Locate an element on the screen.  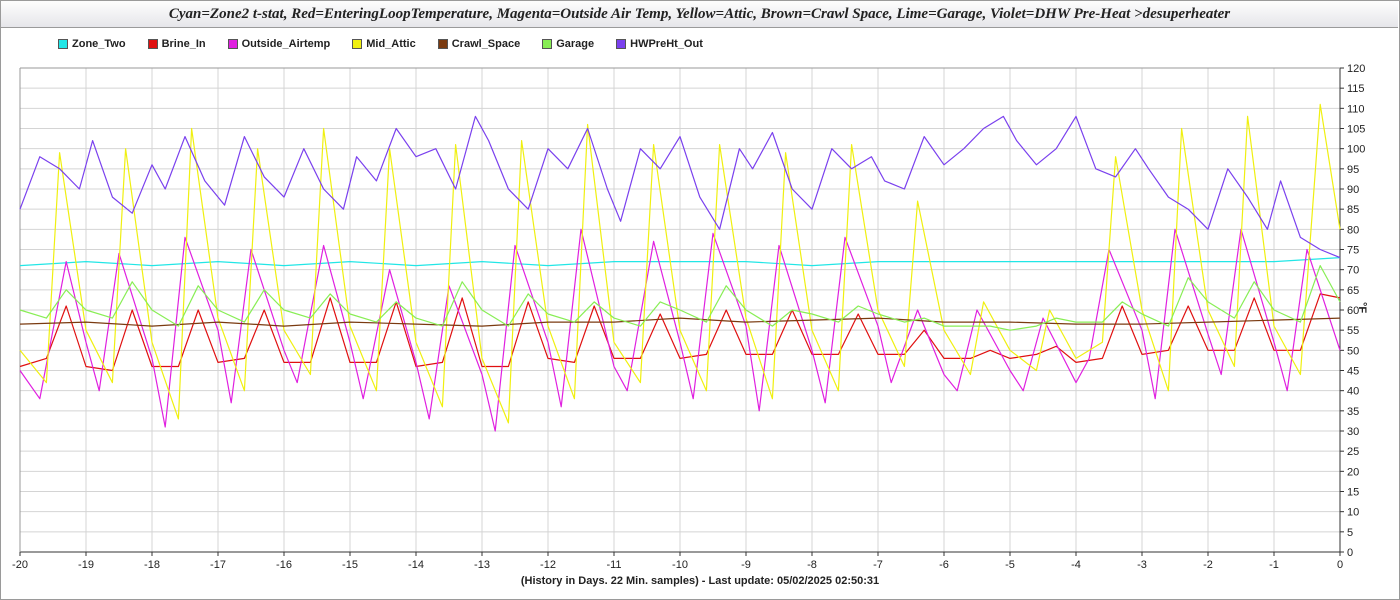
x-tick-label: -1 is located at coordinates (1274, 565).